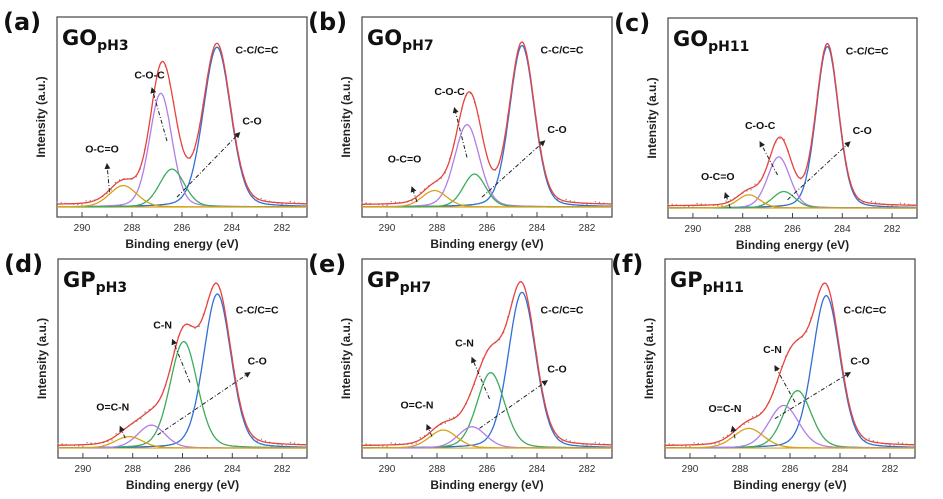 The width and height of the screenshot is (943, 499). Describe the element at coordinates (23, 264) in the screenshot. I see `panel-letter: (d)` at that location.